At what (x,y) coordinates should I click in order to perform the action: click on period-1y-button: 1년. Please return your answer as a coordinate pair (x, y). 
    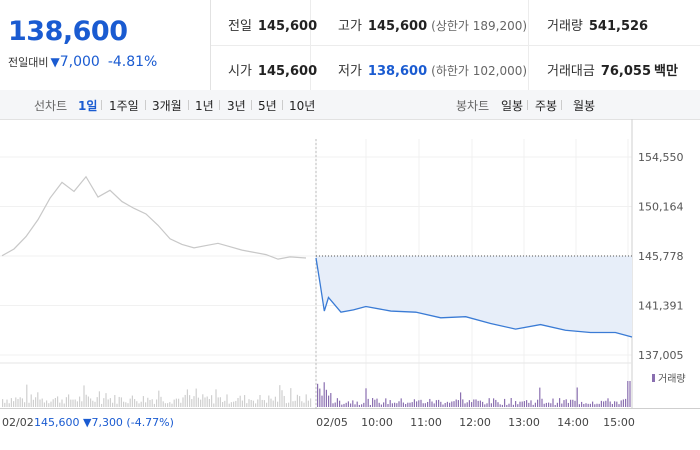
    Looking at the image, I should click on (204, 106).